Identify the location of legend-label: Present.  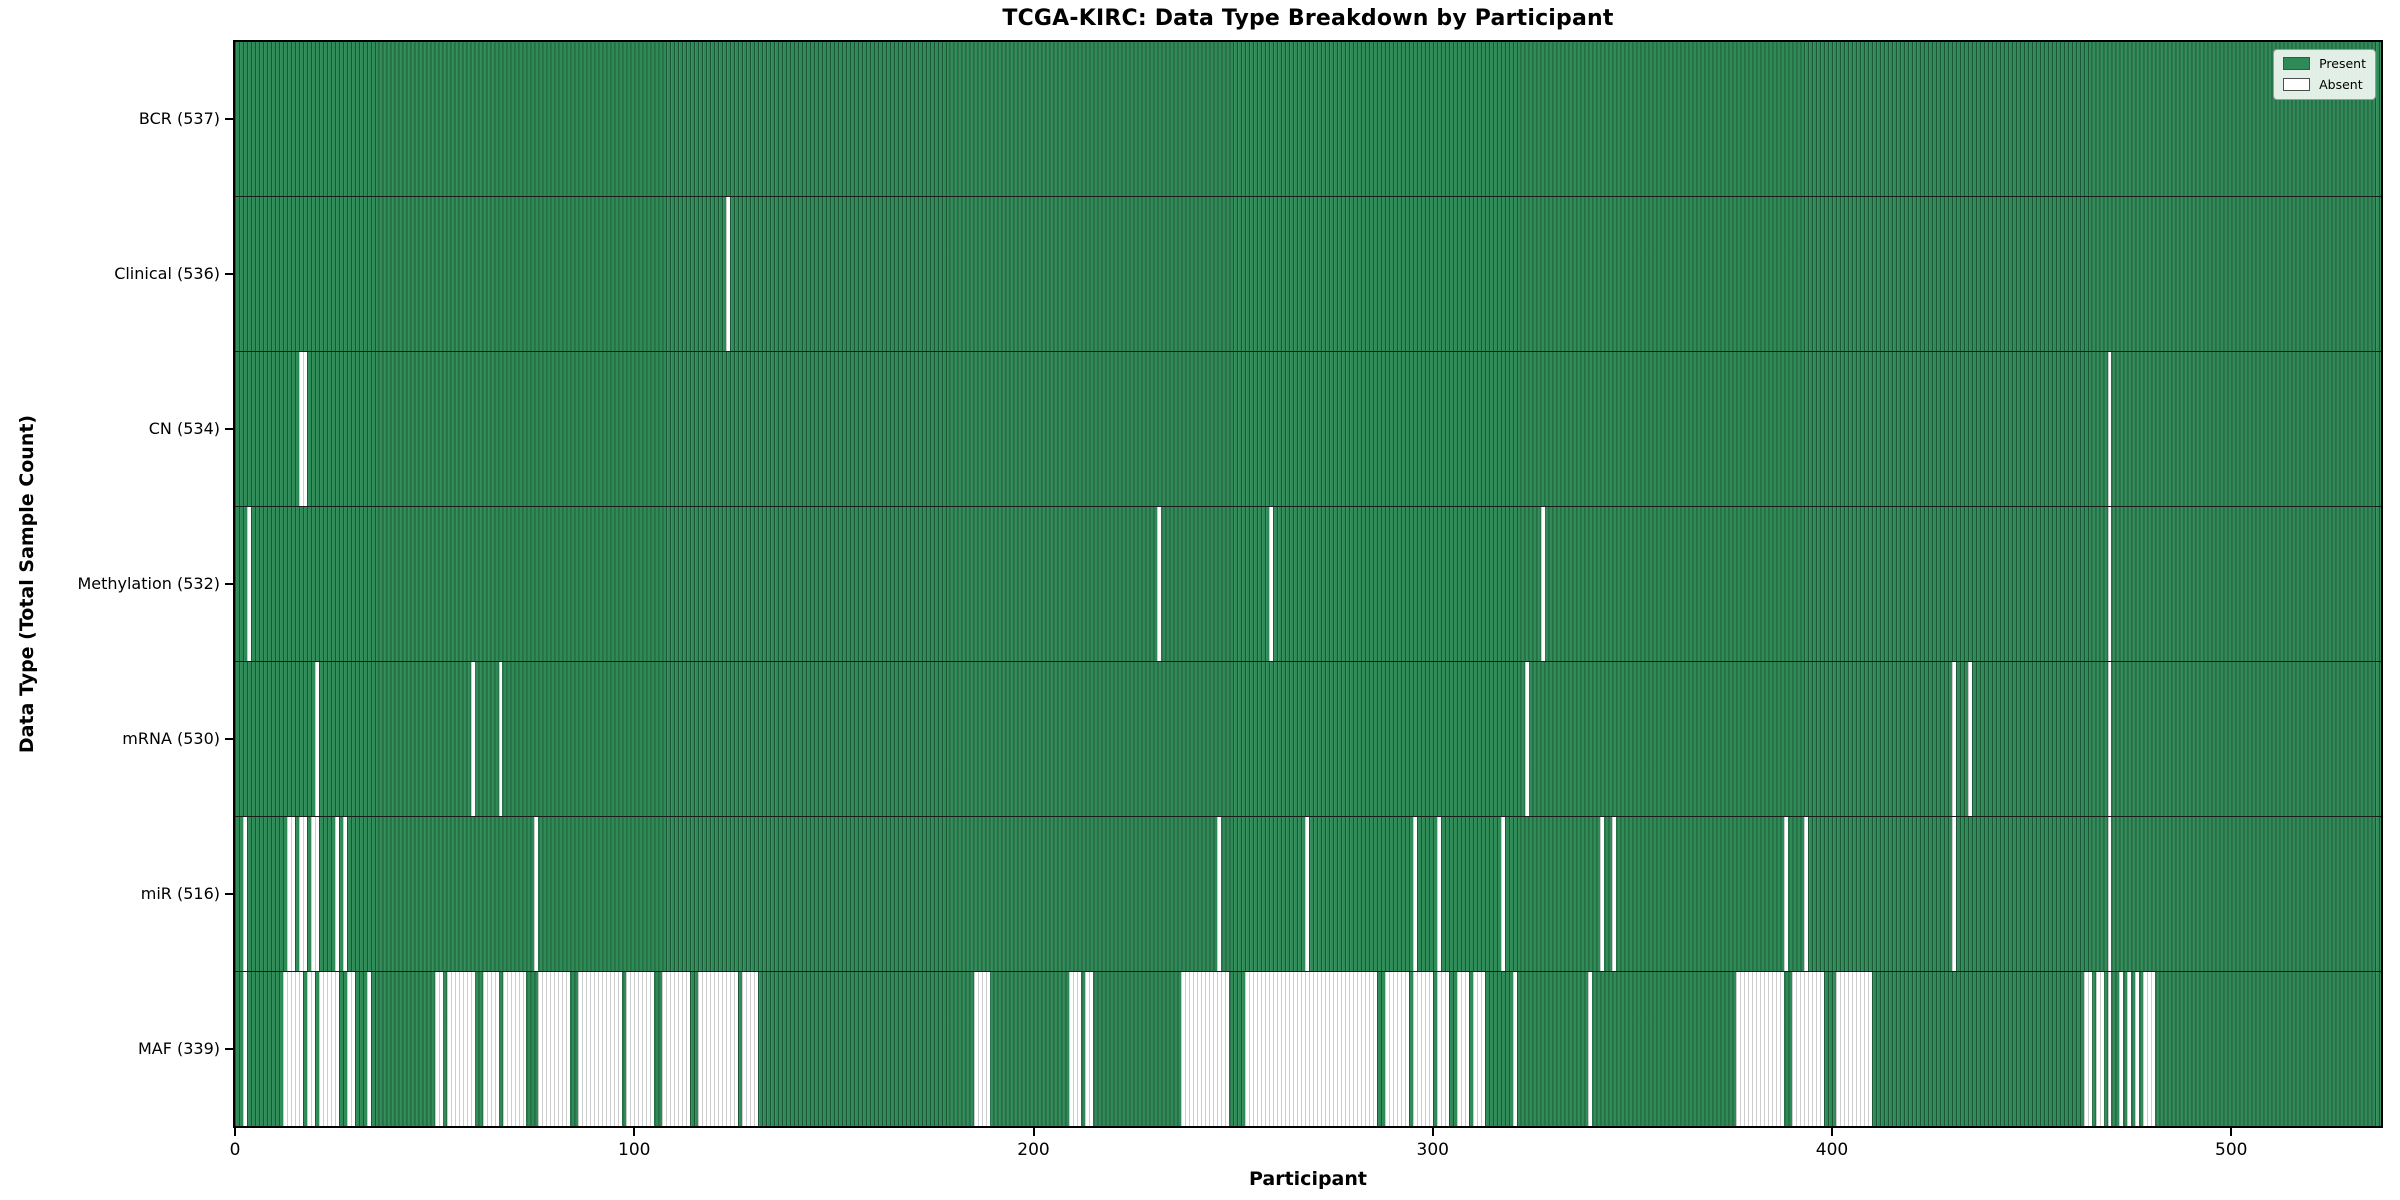
(2342, 63).